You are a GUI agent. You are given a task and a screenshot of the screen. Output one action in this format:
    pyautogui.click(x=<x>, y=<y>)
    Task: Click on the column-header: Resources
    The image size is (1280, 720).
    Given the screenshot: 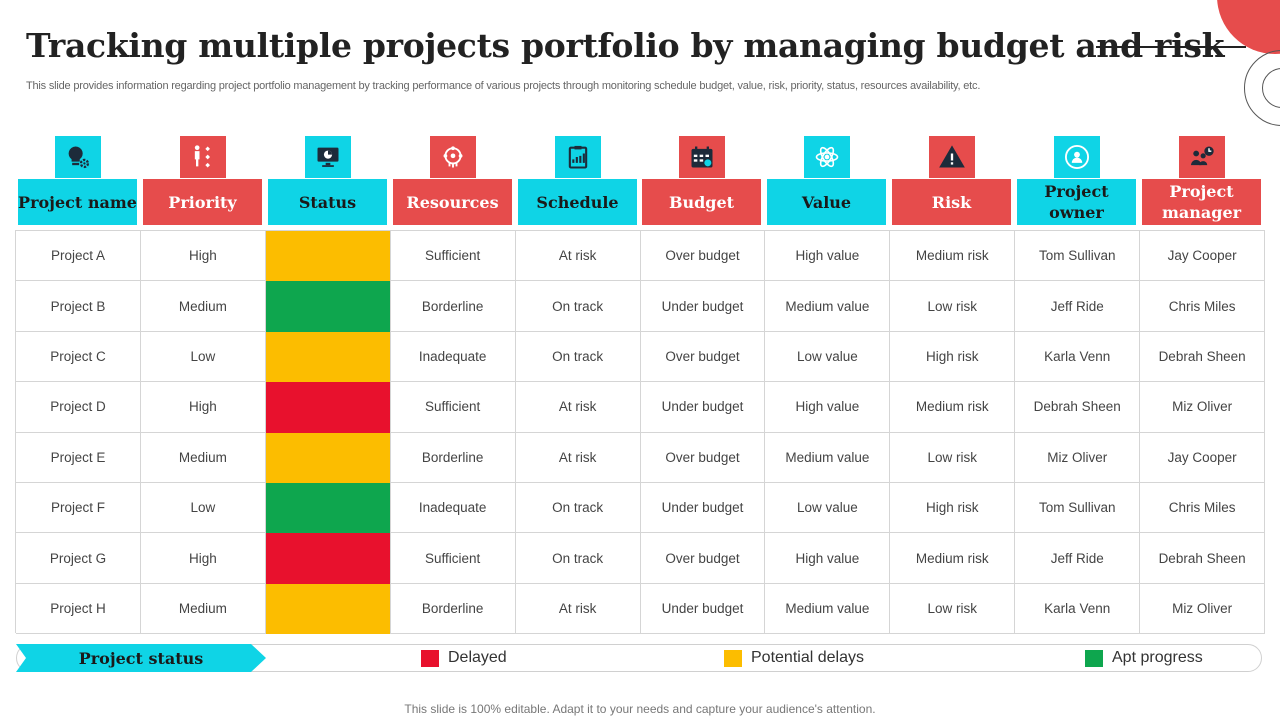 What is the action you would take?
    pyautogui.click(x=452, y=202)
    